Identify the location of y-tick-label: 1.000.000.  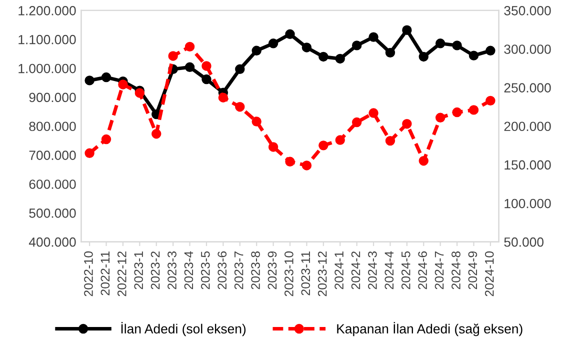
(47, 69).